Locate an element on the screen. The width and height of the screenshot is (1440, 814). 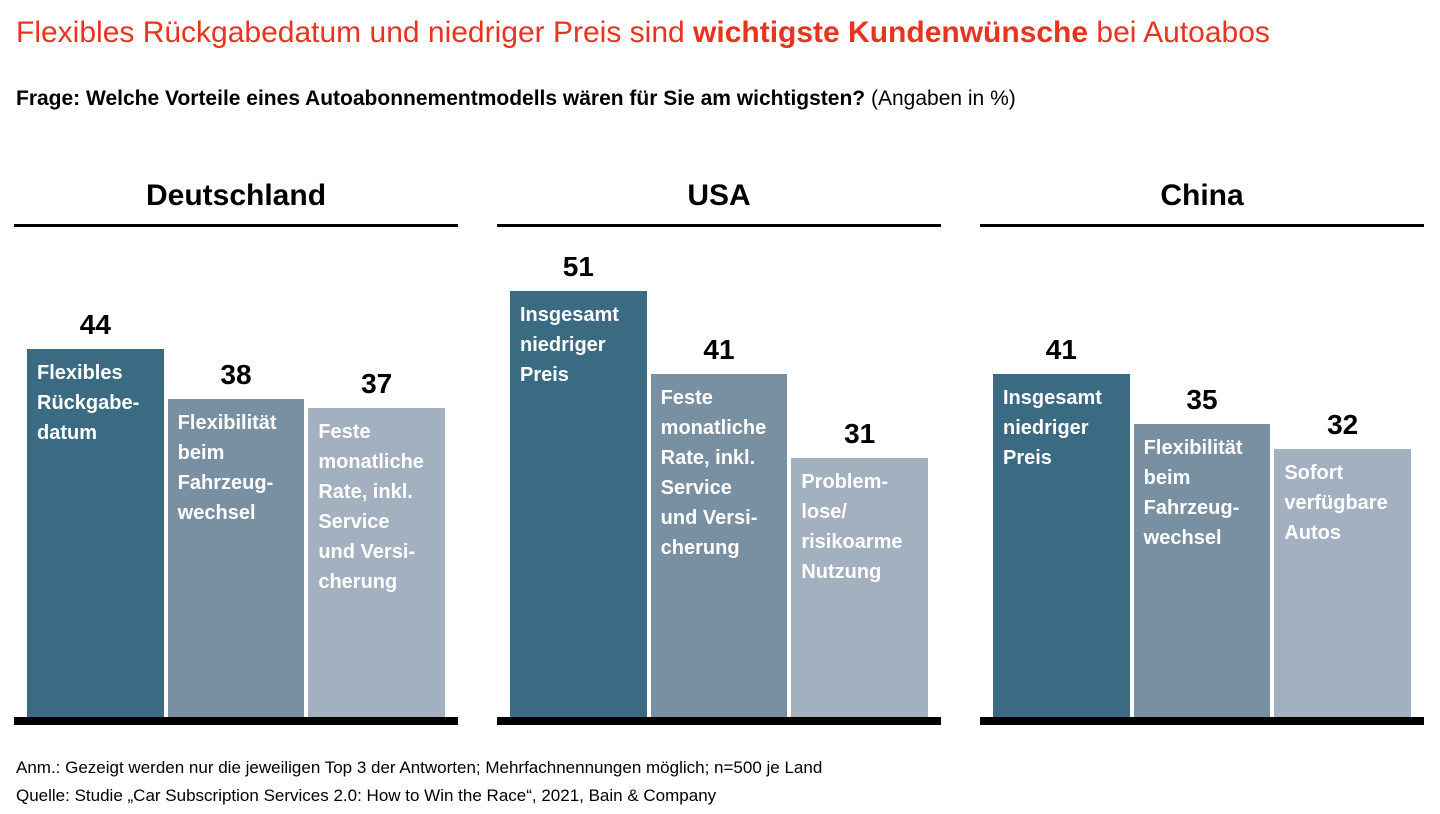
title-emphasis: wichtigste Kundenwünsche is located at coordinates (891, 32).